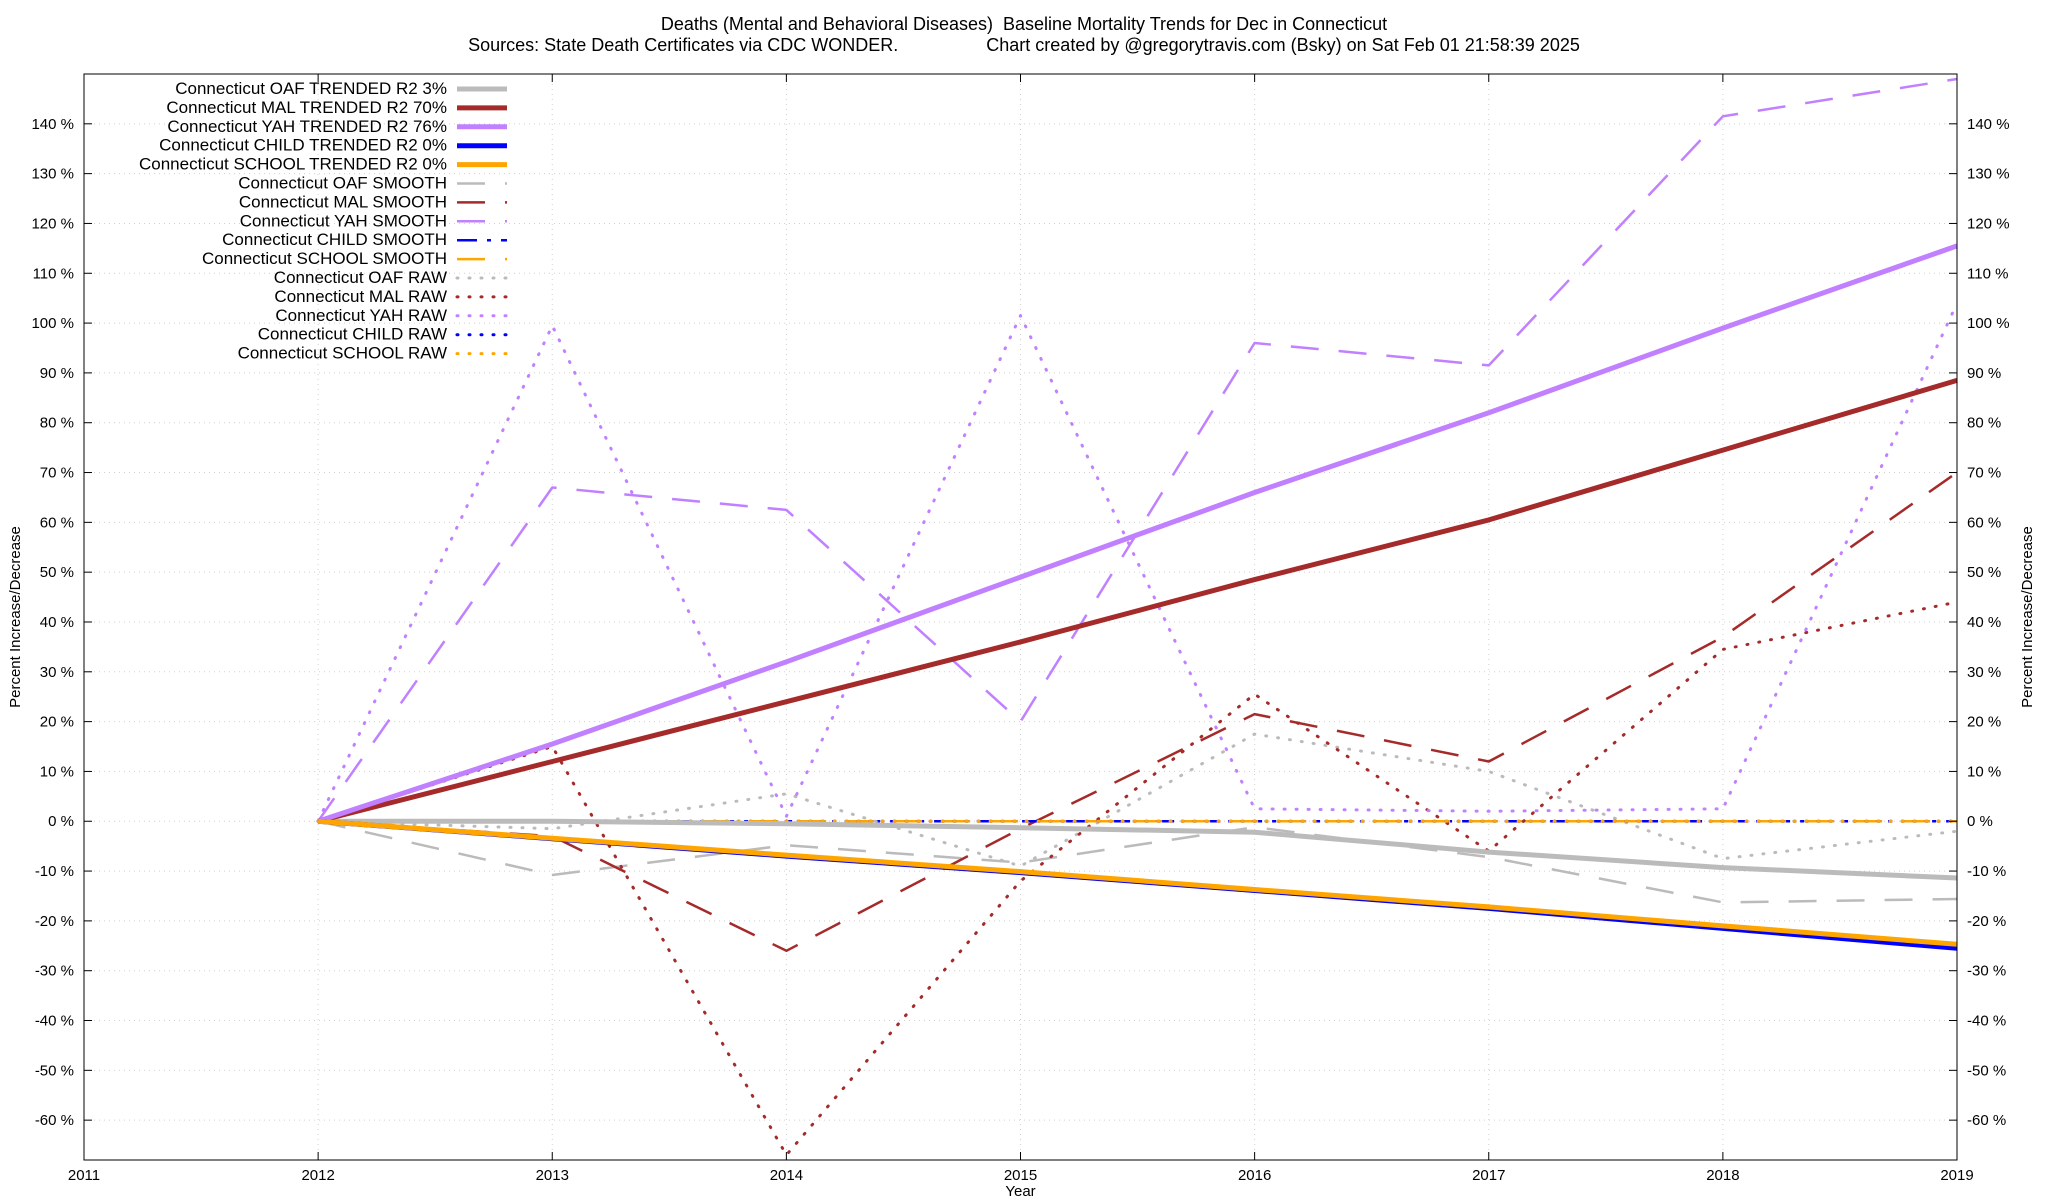 Image resolution: width=2048 pixels, height=1200 pixels. What do you see at coordinates (84, 1175) in the screenshot?
I see `x-tick-label: 2011` at bounding box center [84, 1175].